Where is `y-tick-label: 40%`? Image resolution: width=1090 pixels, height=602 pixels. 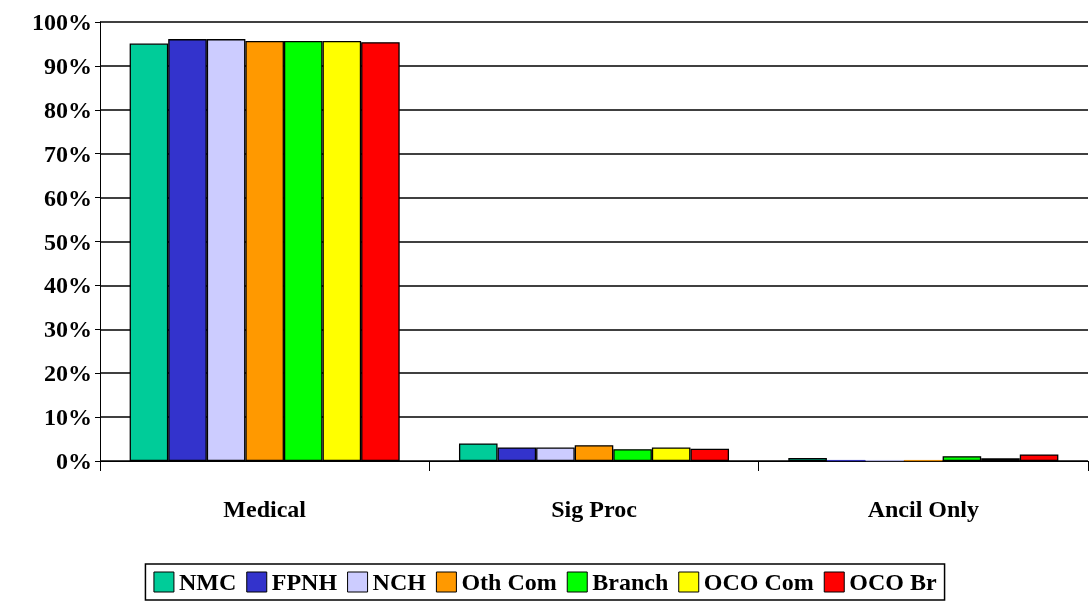
y-tick-label: 40% is located at coordinates (68, 285).